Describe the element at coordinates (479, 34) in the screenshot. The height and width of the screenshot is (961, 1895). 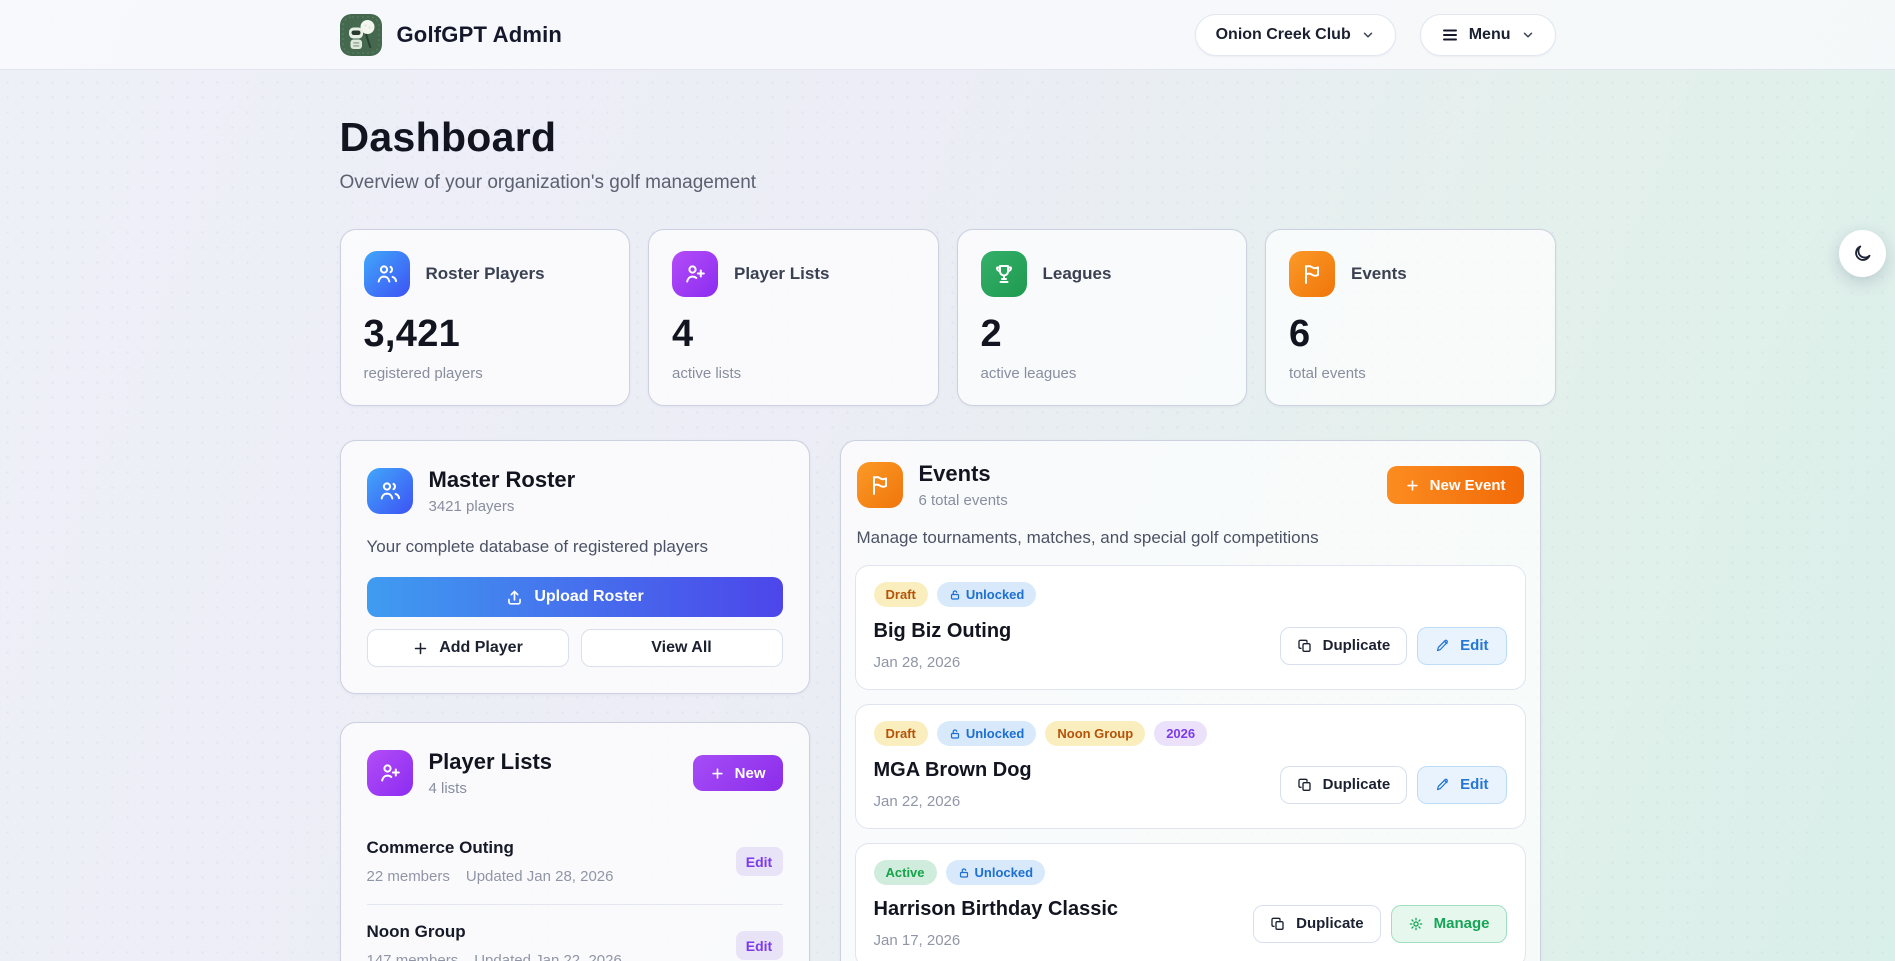
I see `app-title: GolfGPT Admin` at that location.